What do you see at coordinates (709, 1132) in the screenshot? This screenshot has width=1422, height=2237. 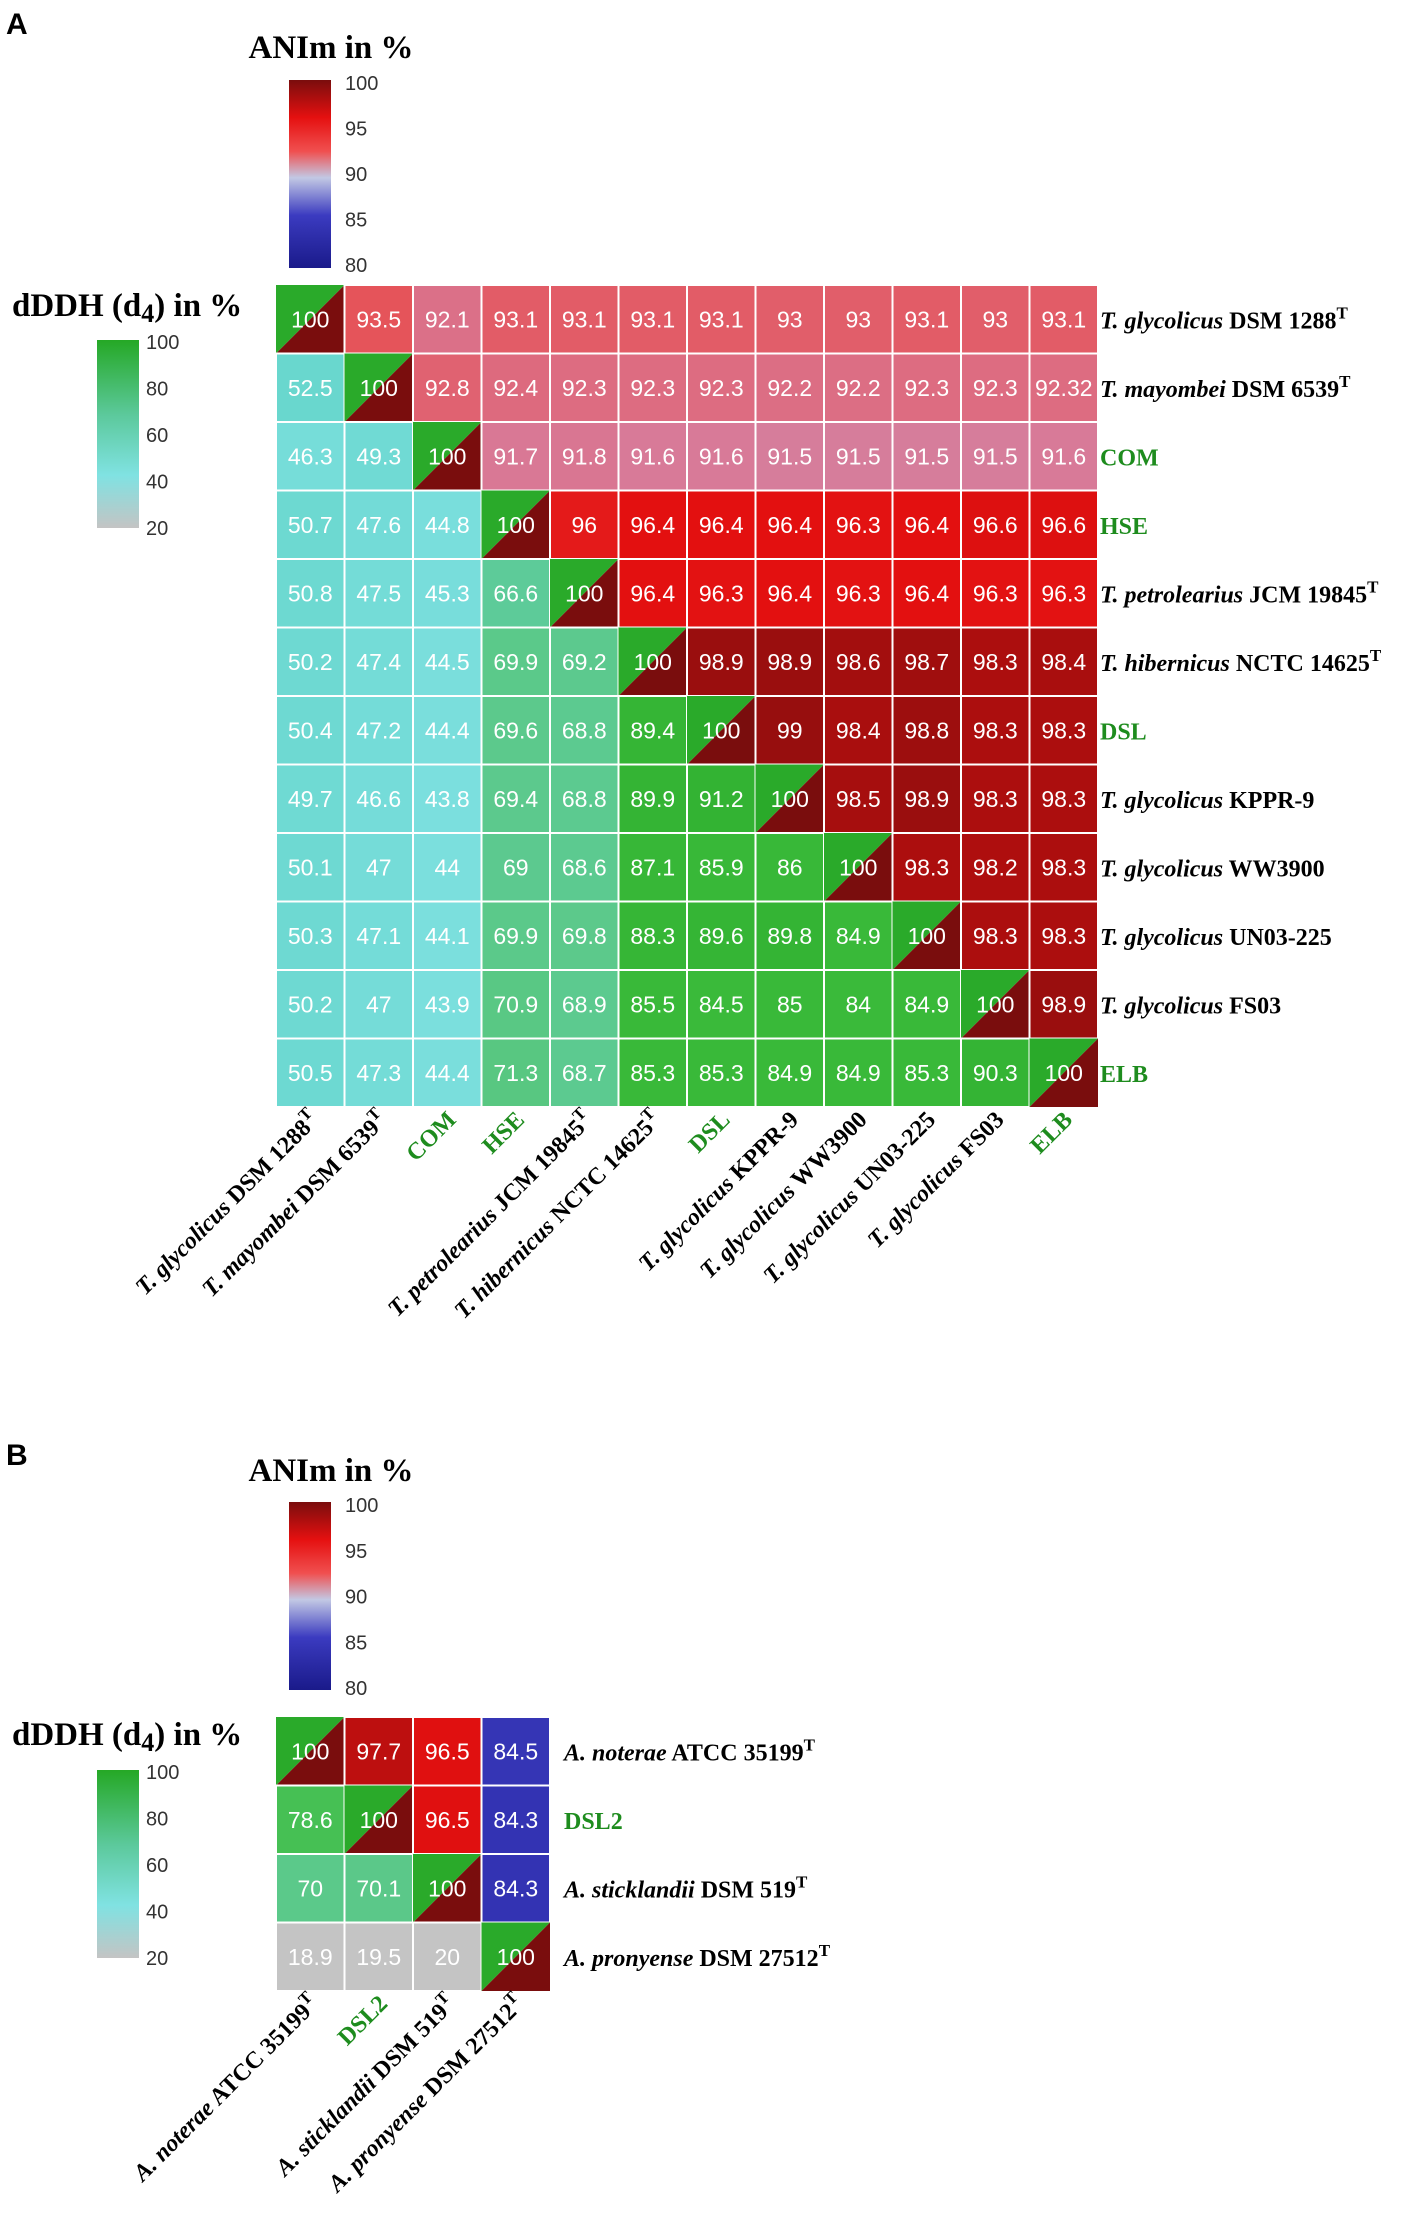 I see `column-label: DSL` at bounding box center [709, 1132].